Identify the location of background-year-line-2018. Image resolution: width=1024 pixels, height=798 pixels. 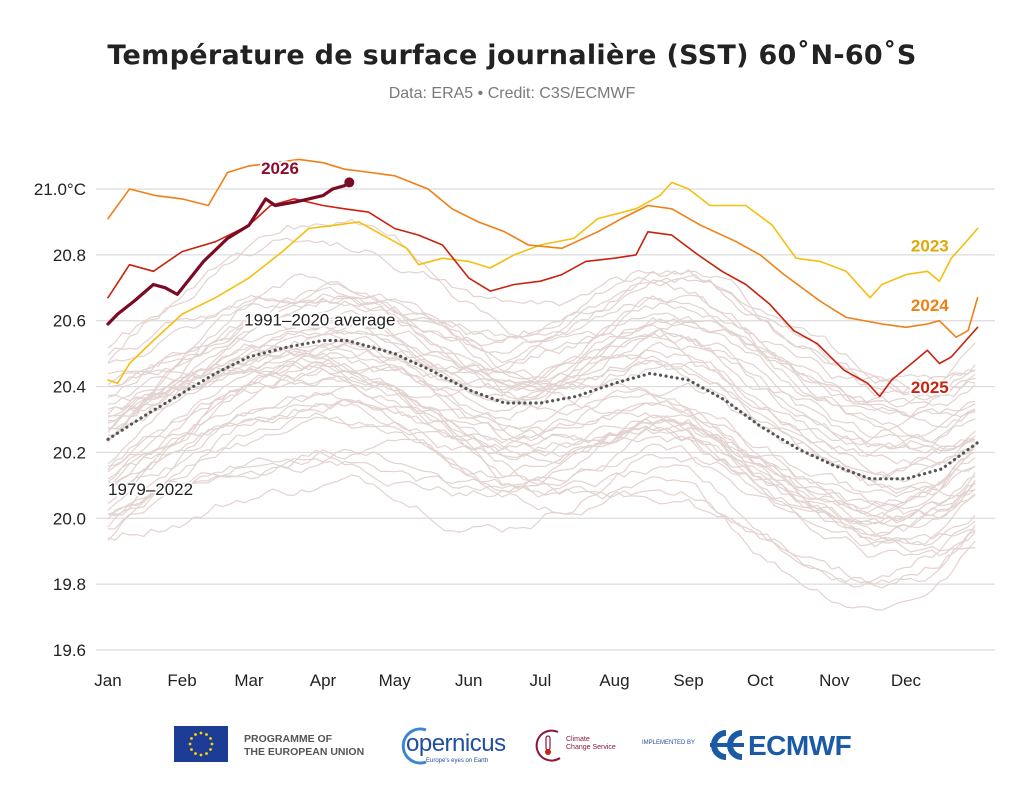
(541, 350).